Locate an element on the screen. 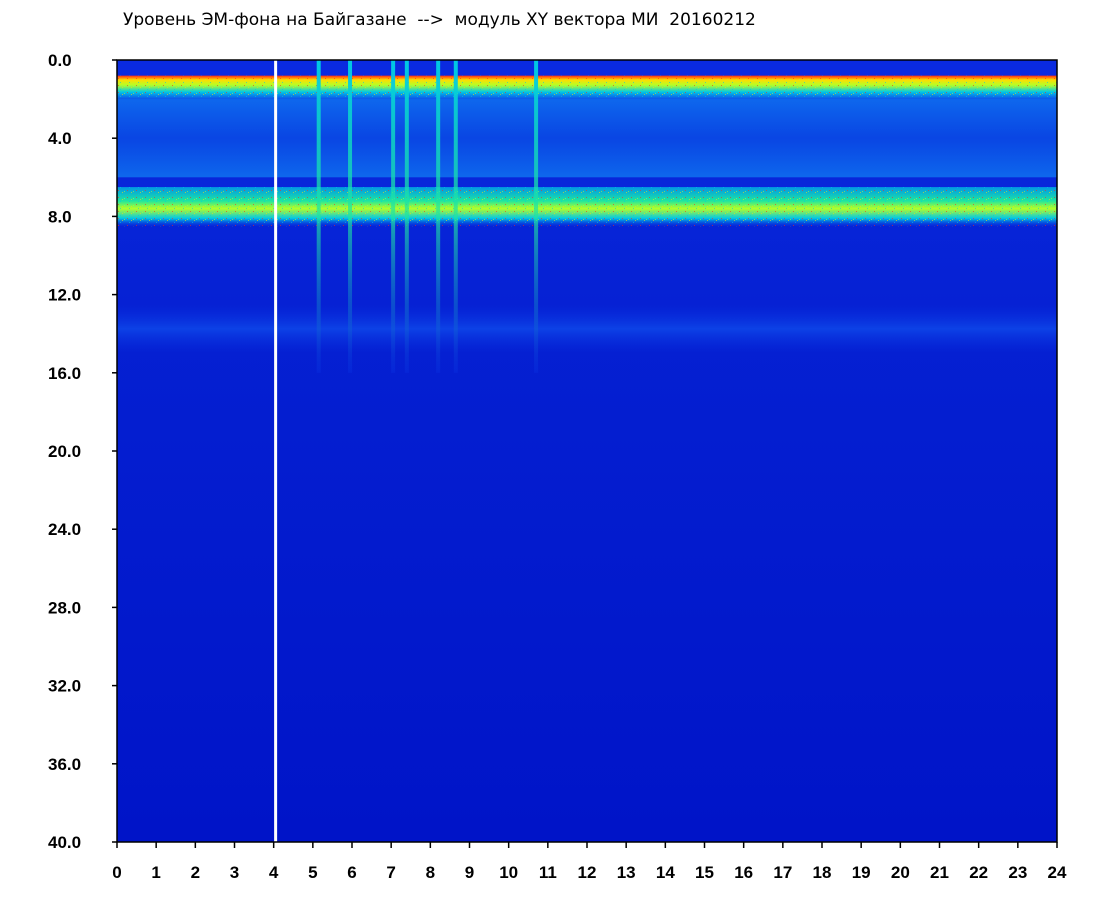  x-tick-label: 21 is located at coordinates (939, 872).